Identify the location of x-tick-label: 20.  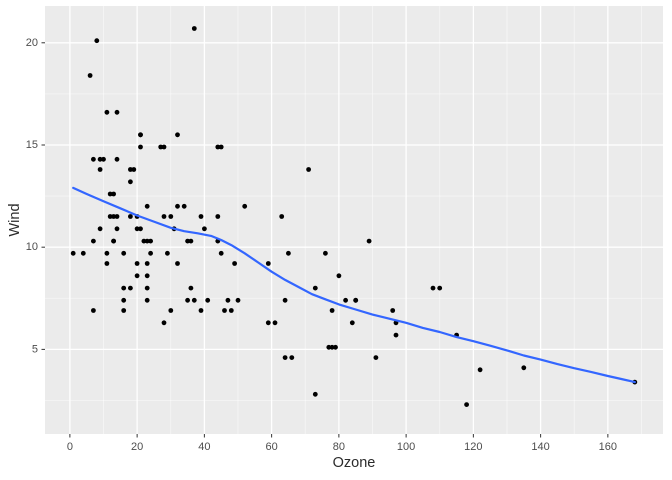
(137, 447).